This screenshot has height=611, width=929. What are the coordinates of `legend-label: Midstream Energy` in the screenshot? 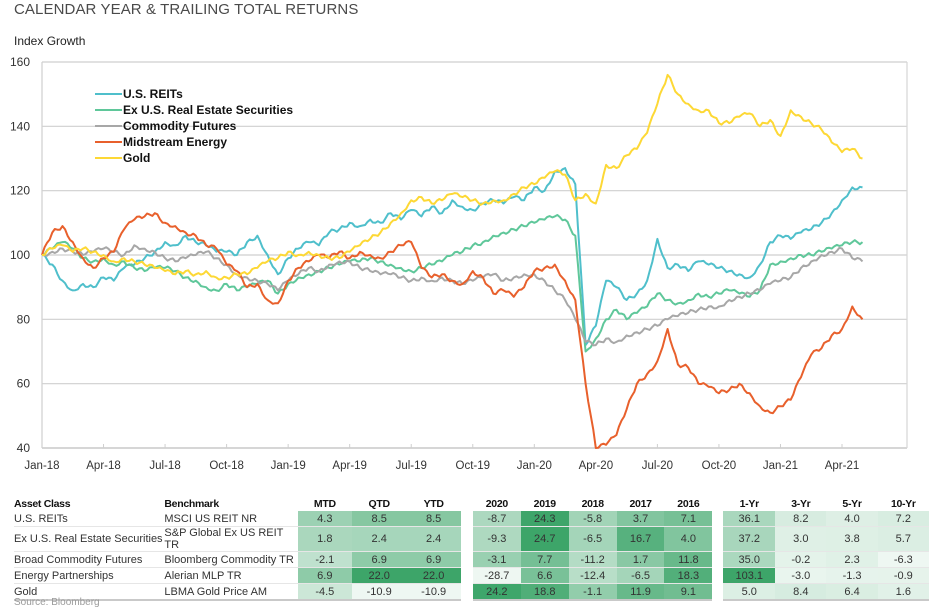 It's located at (175, 142).